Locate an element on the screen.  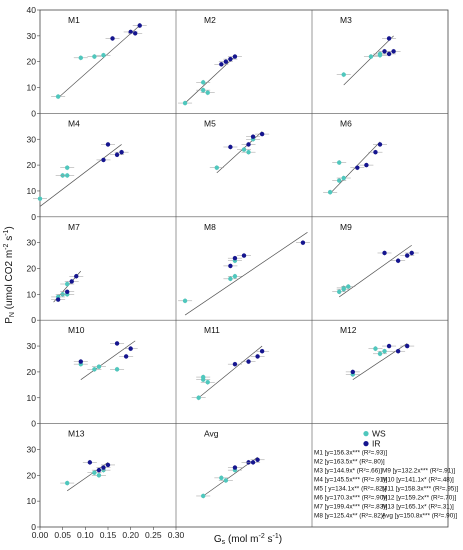
regression-equation: M3 [y=144.9x* (R²=.66)] is located at coordinates (348, 471).